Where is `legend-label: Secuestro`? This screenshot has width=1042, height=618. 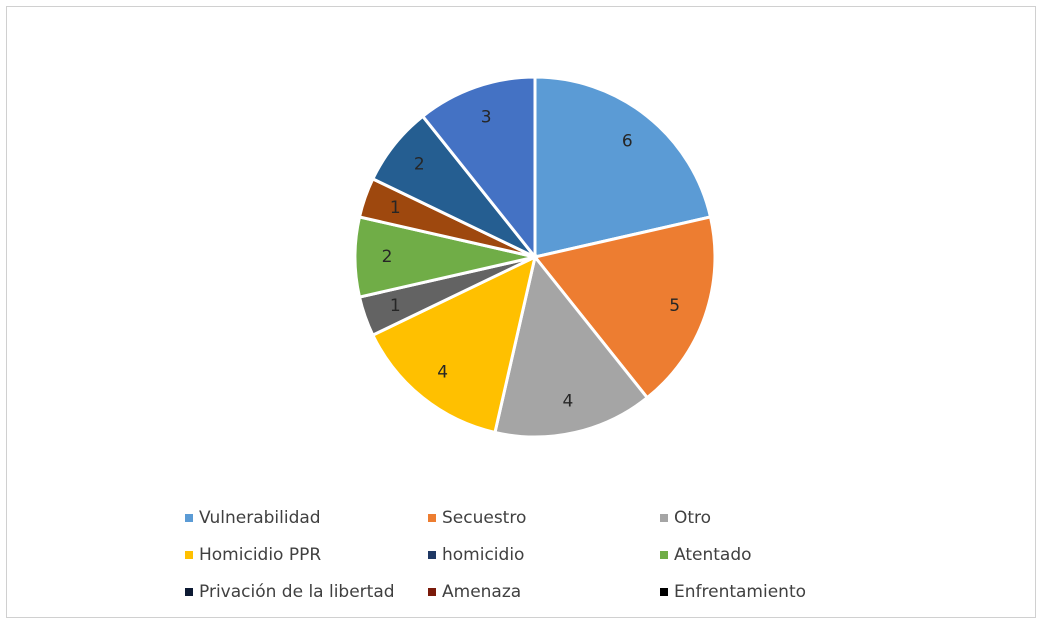
legend-label: Secuestro is located at coordinates (484, 518).